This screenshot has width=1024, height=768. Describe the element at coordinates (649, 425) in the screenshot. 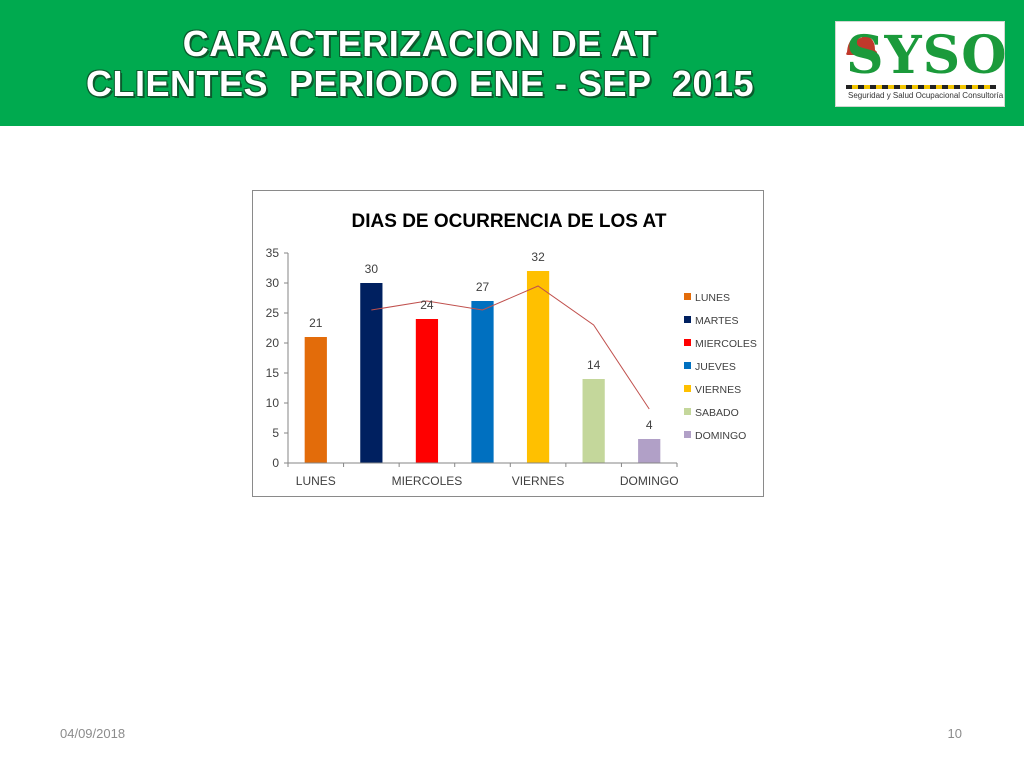

I see `data-label: 4` at that location.